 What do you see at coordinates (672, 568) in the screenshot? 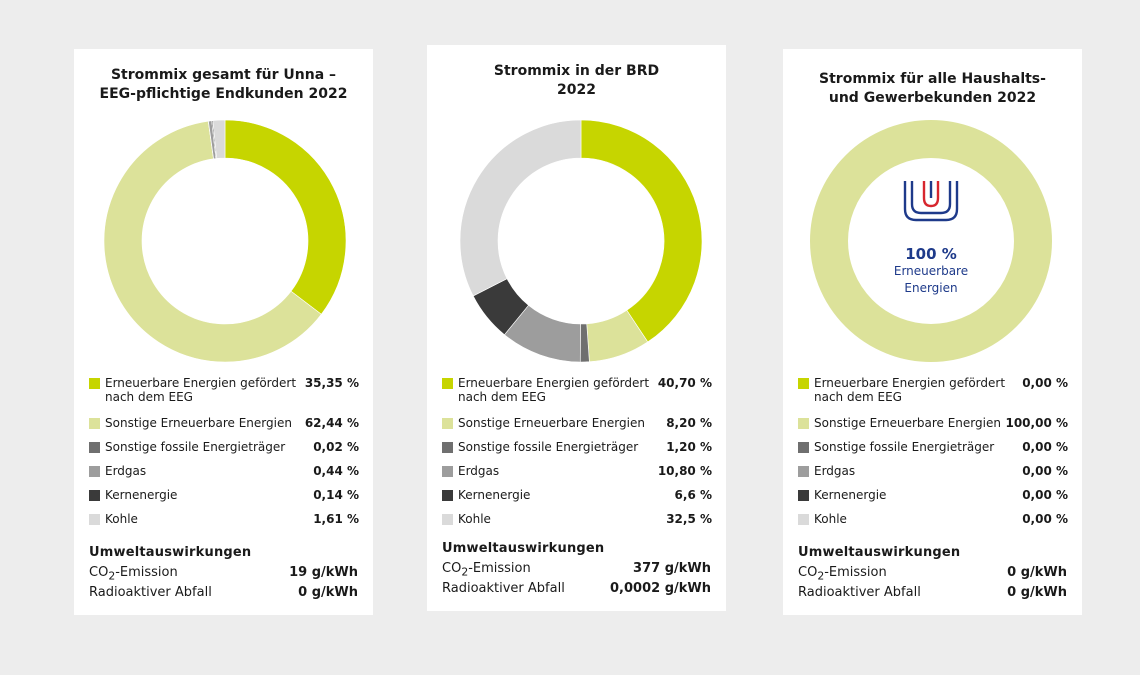
I see `co2-value: 377 g/kWh` at bounding box center [672, 568].